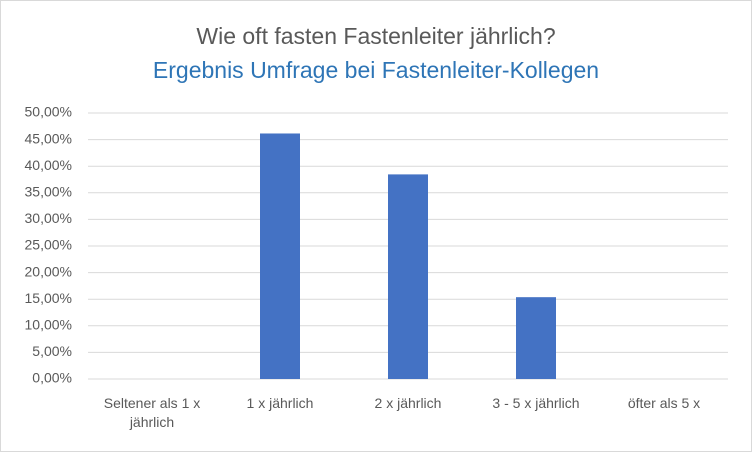  What do you see at coordinates (375, 36) in the screenshot?
I see `chart-title: Wie oft fasten Fastenleiter jährlich?` at bounding box center [375, 36].